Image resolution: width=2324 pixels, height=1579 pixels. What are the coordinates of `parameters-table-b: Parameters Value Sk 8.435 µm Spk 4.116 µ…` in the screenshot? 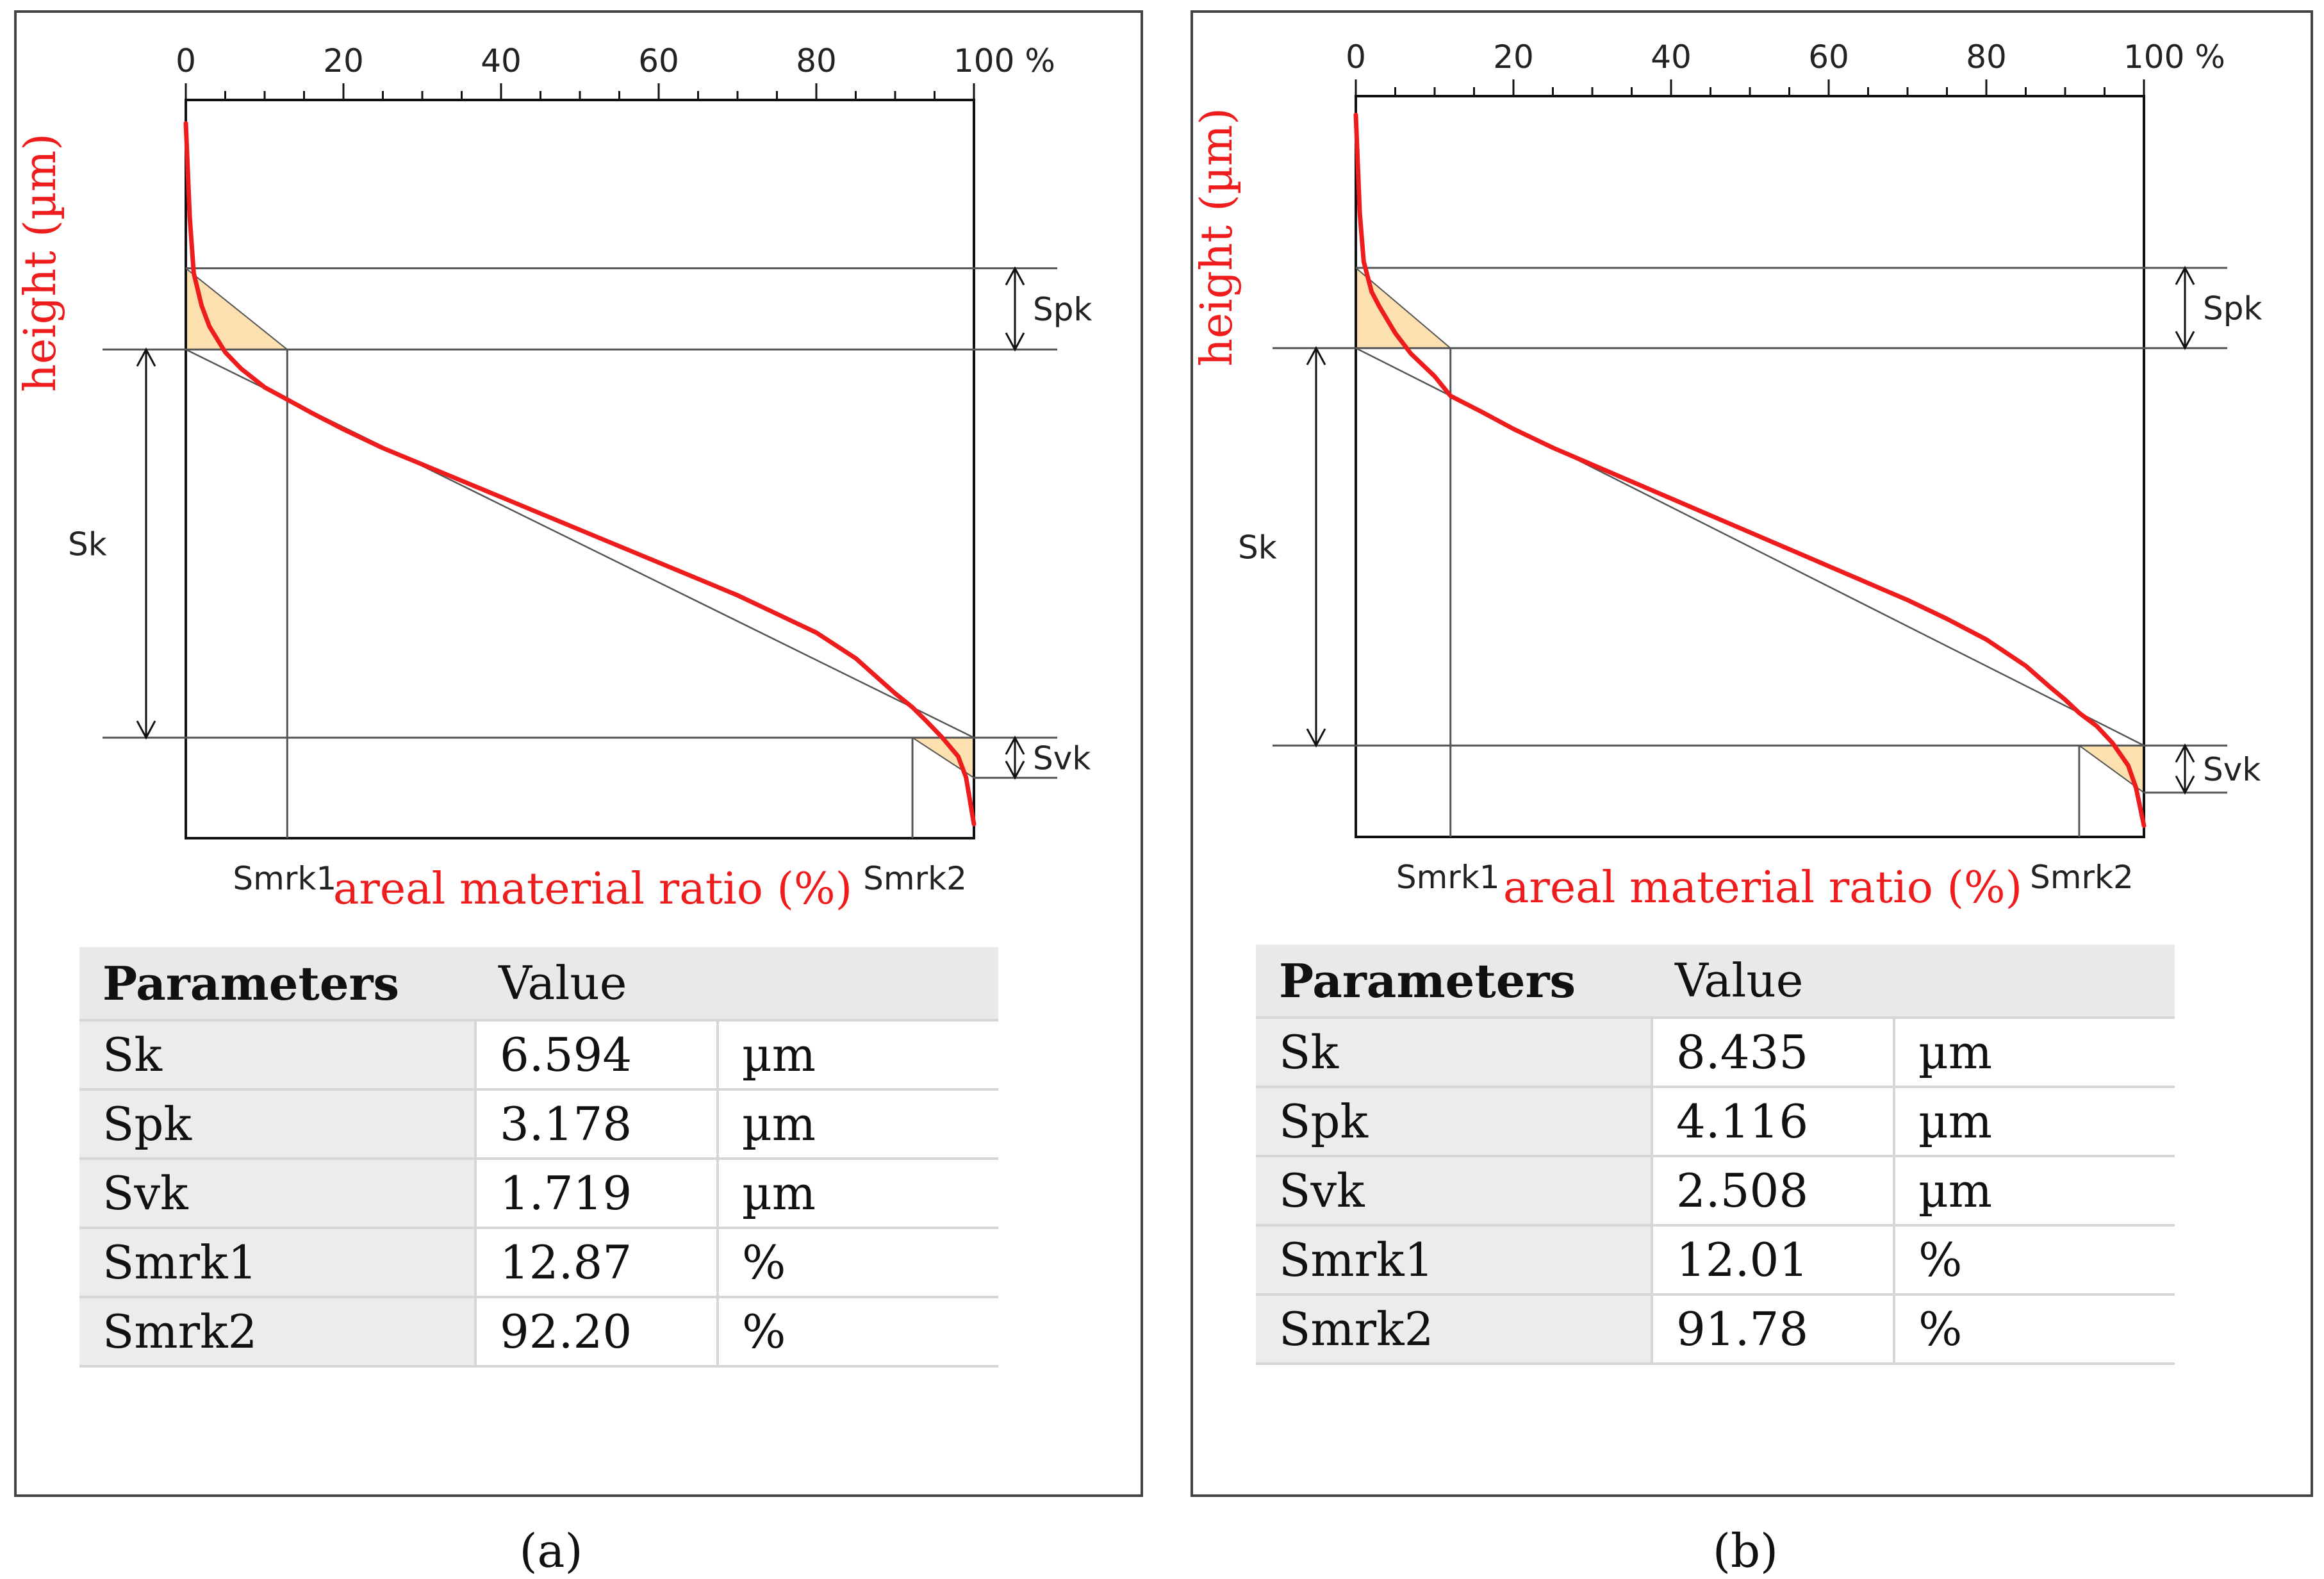 It's located at (1716, 1155).